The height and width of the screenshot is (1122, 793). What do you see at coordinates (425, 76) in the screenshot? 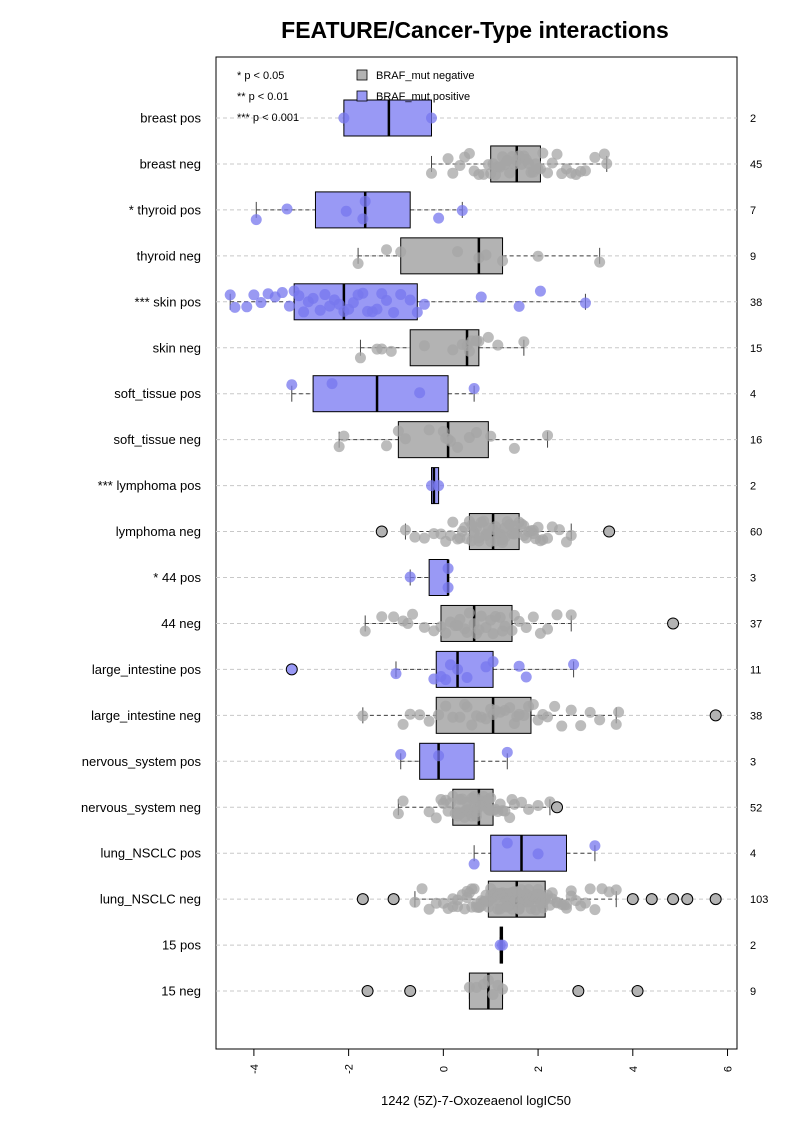
I see `legend-label: BRAF_mut negative` at bounding box center [425, 76].